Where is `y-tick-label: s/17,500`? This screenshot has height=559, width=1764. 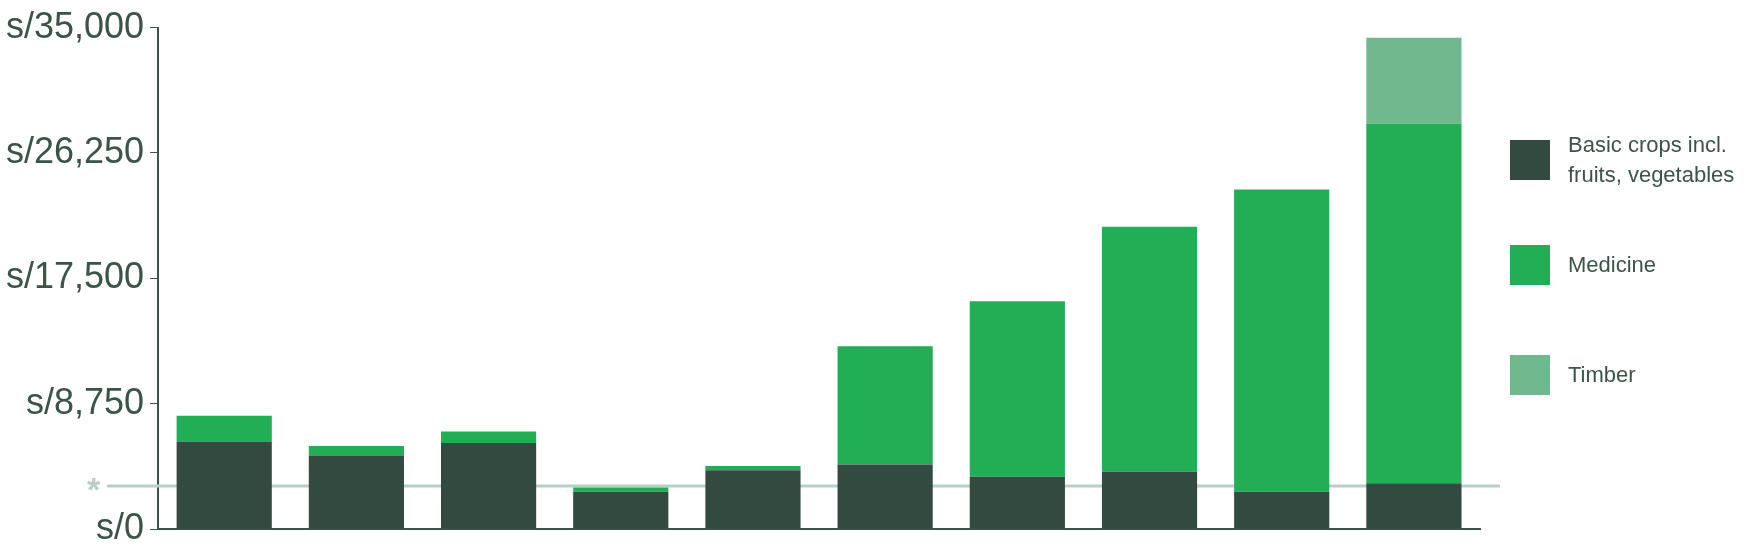
y-tick-label: s/17,500 is located at coordinates (75, 276).